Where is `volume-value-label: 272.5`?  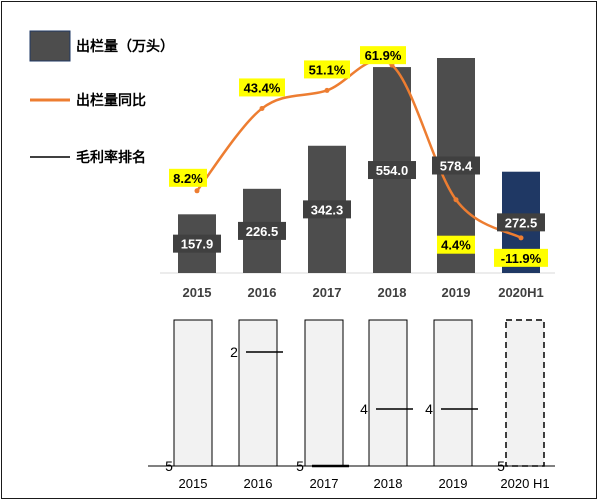
volume-value-label: 272.5 is located at coordinates (521, 222).